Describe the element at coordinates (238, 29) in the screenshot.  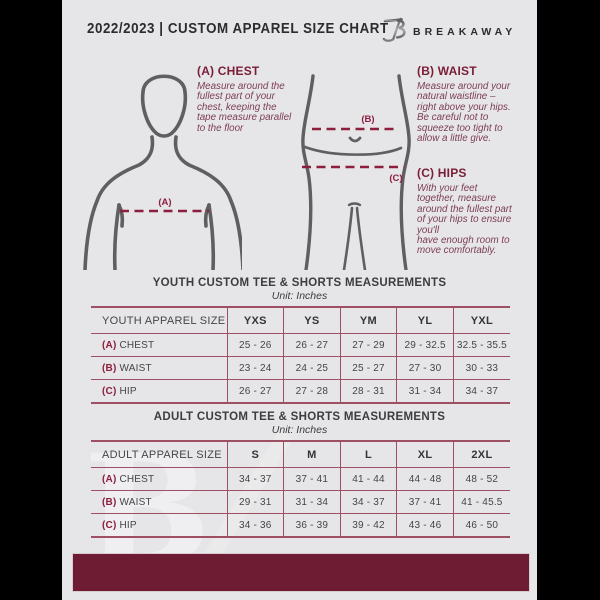
I see `page-title: 2022/2023 | CUSTOM APPAREL SIZE CHART` at that location.